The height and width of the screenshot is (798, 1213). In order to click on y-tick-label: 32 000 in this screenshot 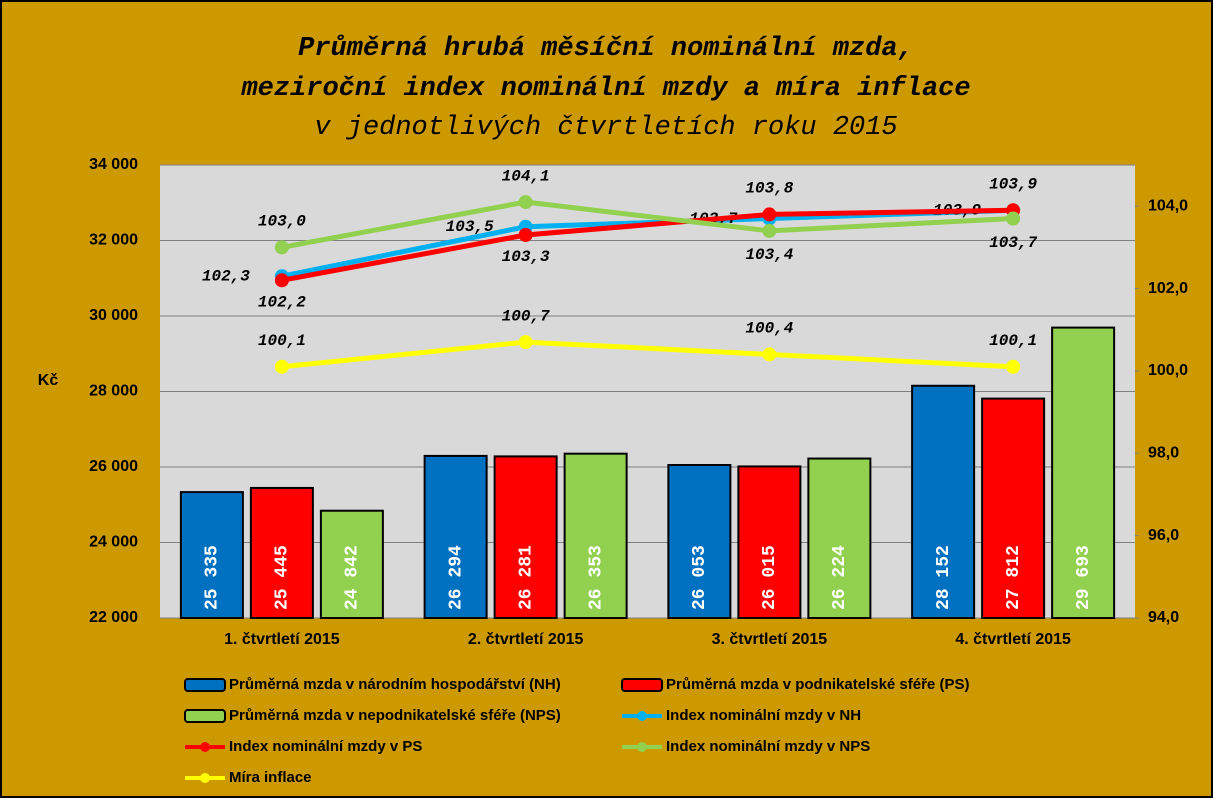, I will do `click(113, 240)`.